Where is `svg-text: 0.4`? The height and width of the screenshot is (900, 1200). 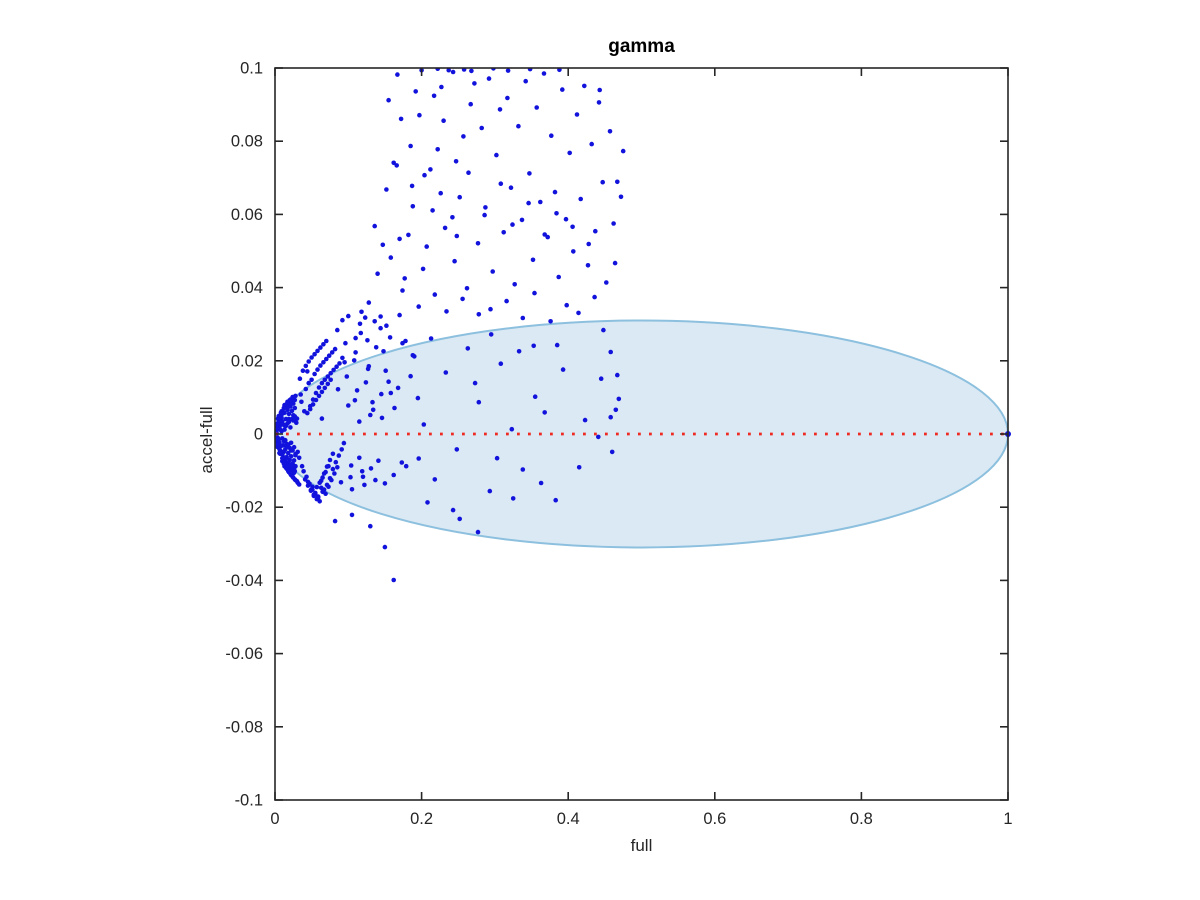 svg-text: 0.4 is located at coordinates (568, 819).